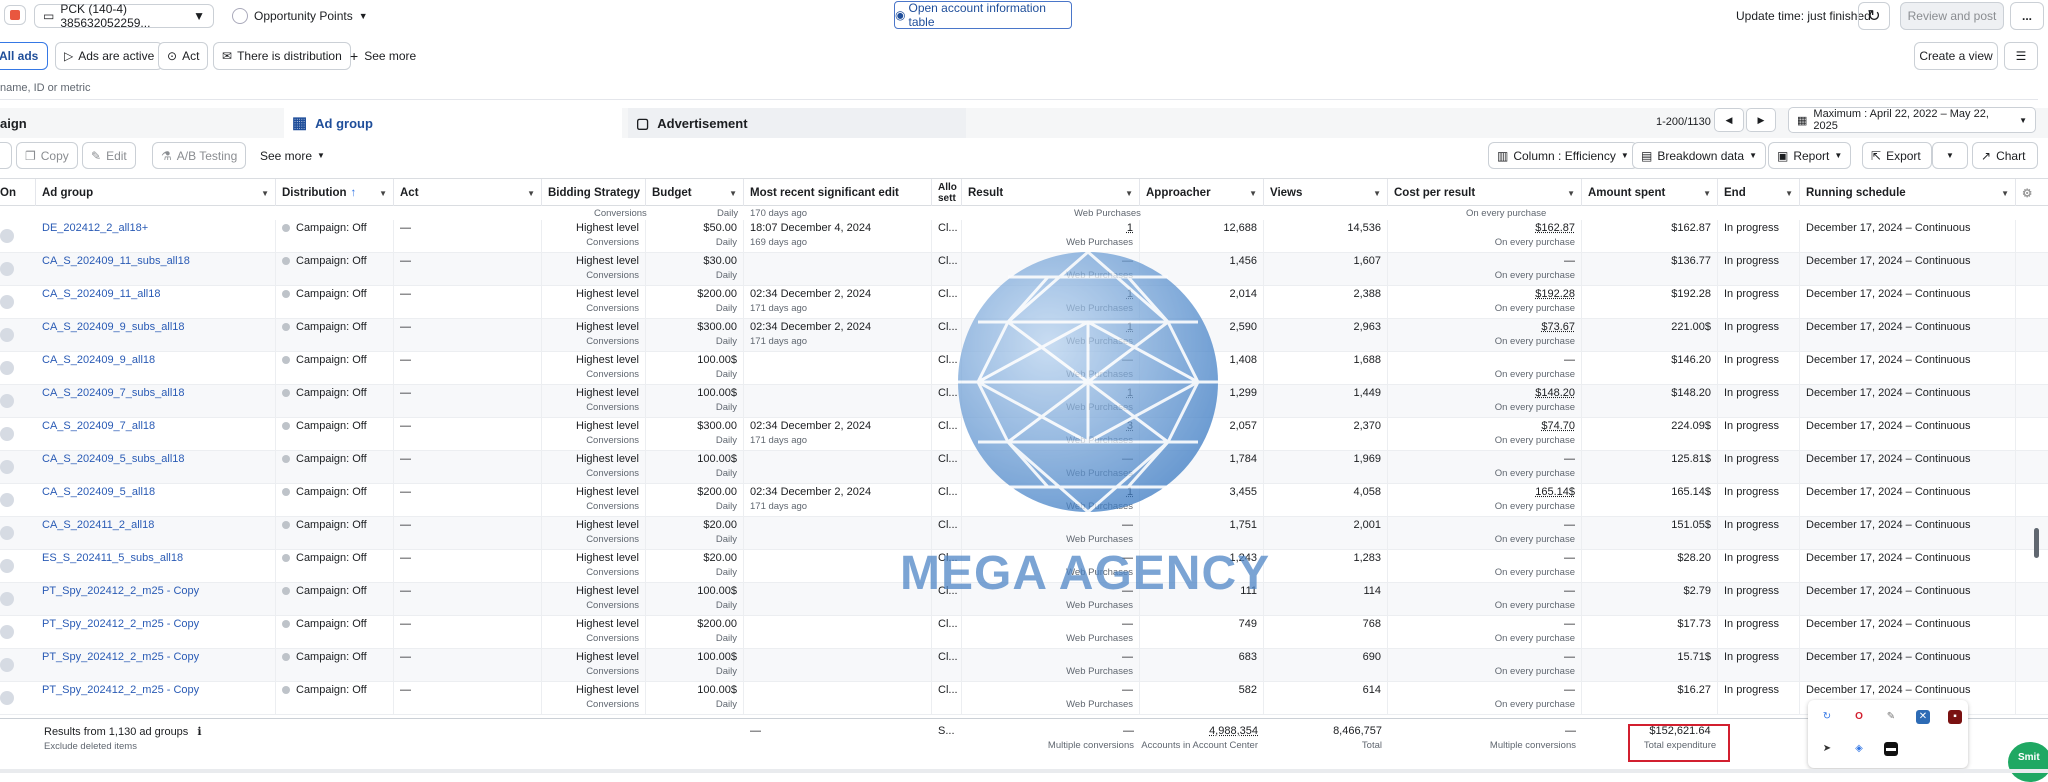 The image size is (2048, 782). Describe the element at coordinates (1950, 155) in the screenshot. I see `export-dropdown: ▼` at that location.